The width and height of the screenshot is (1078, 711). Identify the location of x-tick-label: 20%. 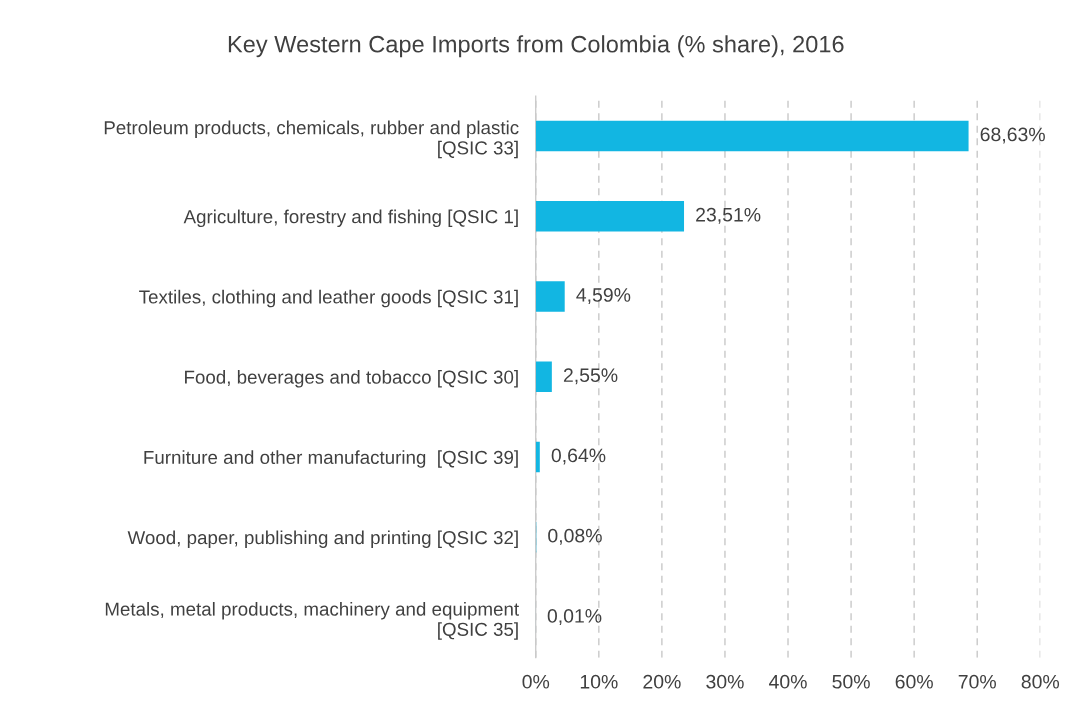
(662, 681).